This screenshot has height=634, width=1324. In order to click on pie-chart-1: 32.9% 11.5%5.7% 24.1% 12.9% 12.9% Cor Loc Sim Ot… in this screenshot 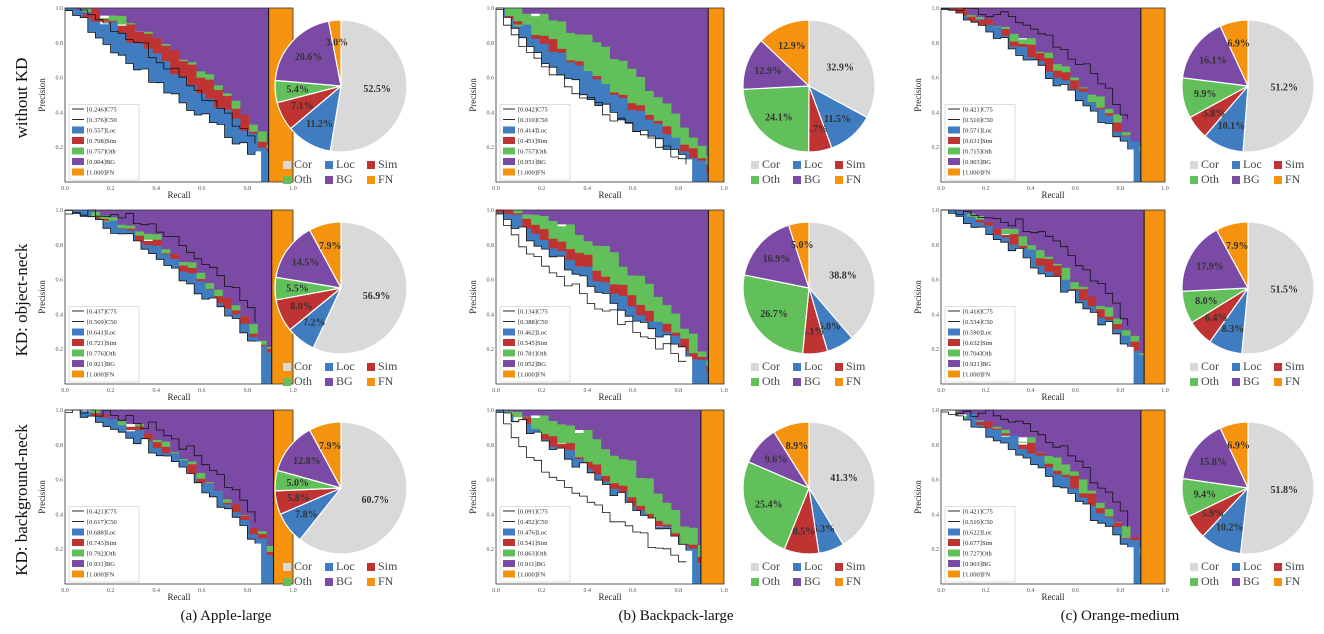, I will do `click(809, 102)`.